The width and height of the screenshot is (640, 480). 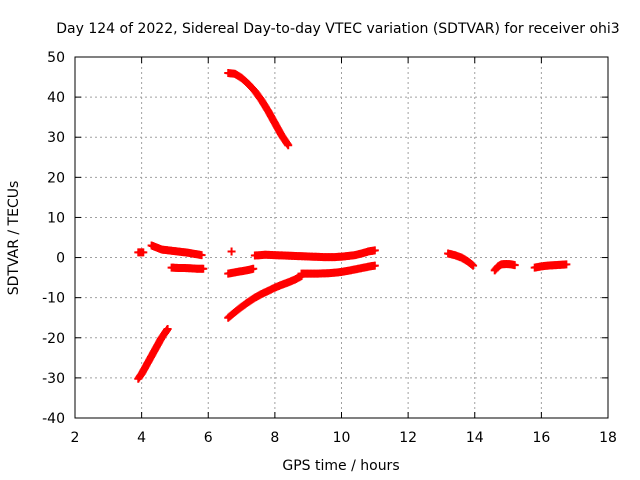 What do you see at coordinates (461, 259) in the screenshot?
I see `series-arc-13h` at bounding box center [461, 259].